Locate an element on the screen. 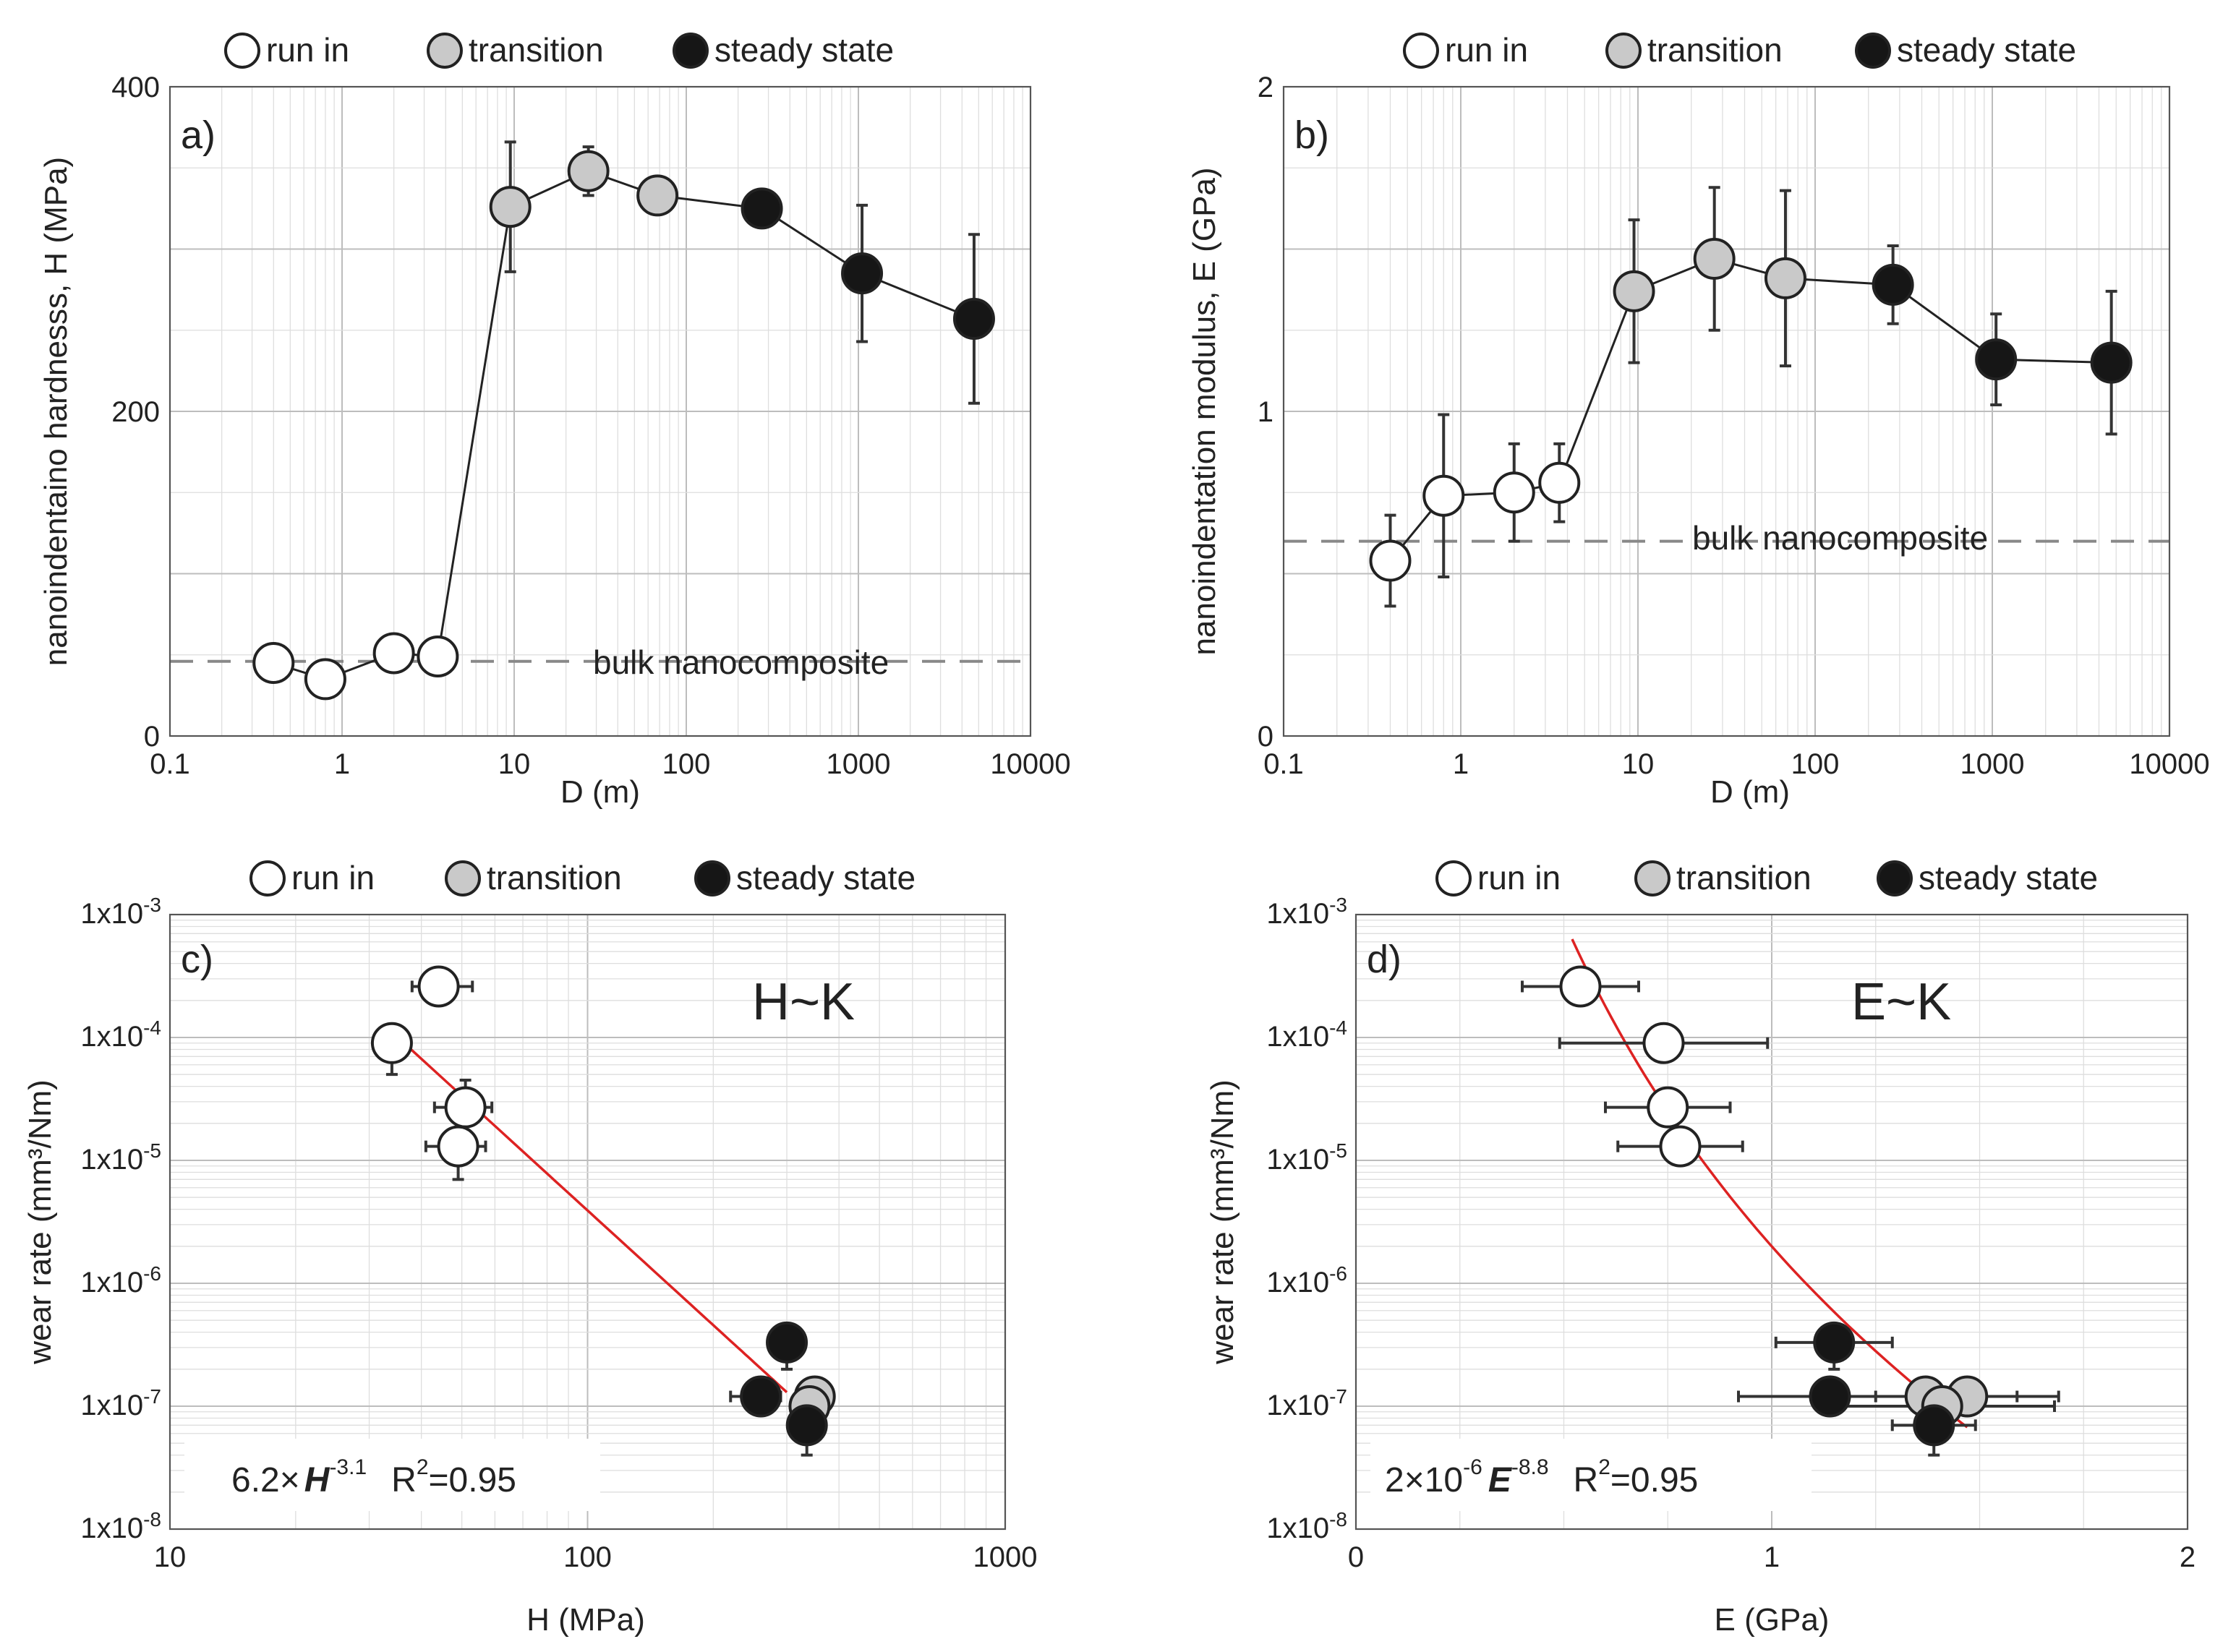 Image resolution: width=2236 pixels, height=1652 pixels. legend-b: run in transition steady state is located at coordinates (1739, 50).